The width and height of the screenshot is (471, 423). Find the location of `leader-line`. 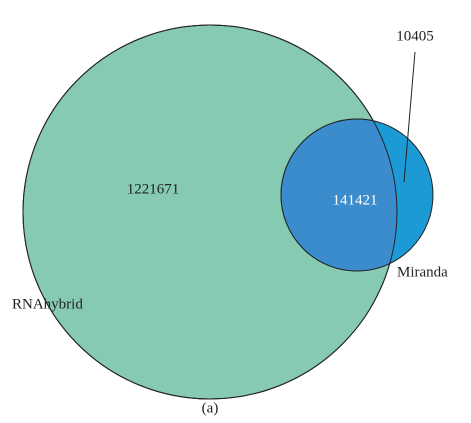

leader-line is located at coordinates (409, 117).